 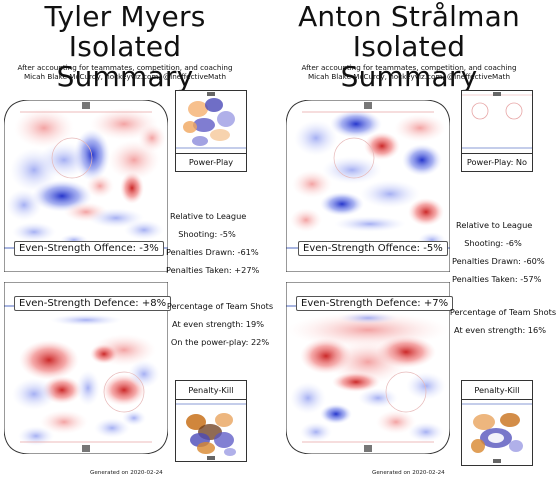 I want to click on power-play-heatmap-svg, so click(x=211, y=122).